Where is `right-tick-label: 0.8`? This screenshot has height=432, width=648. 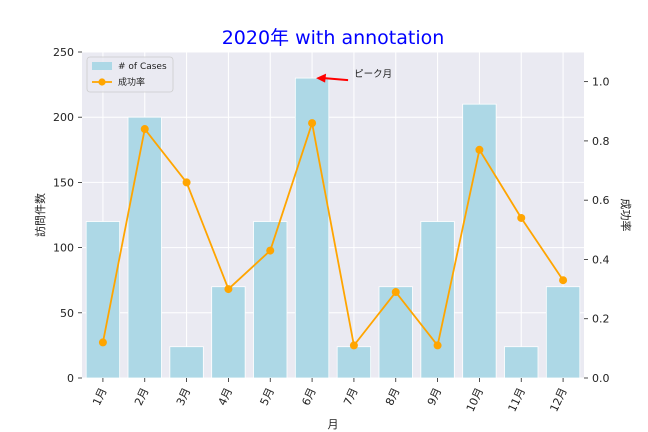 right-tick-label: 0.8 is located at coordinates (601, 141).